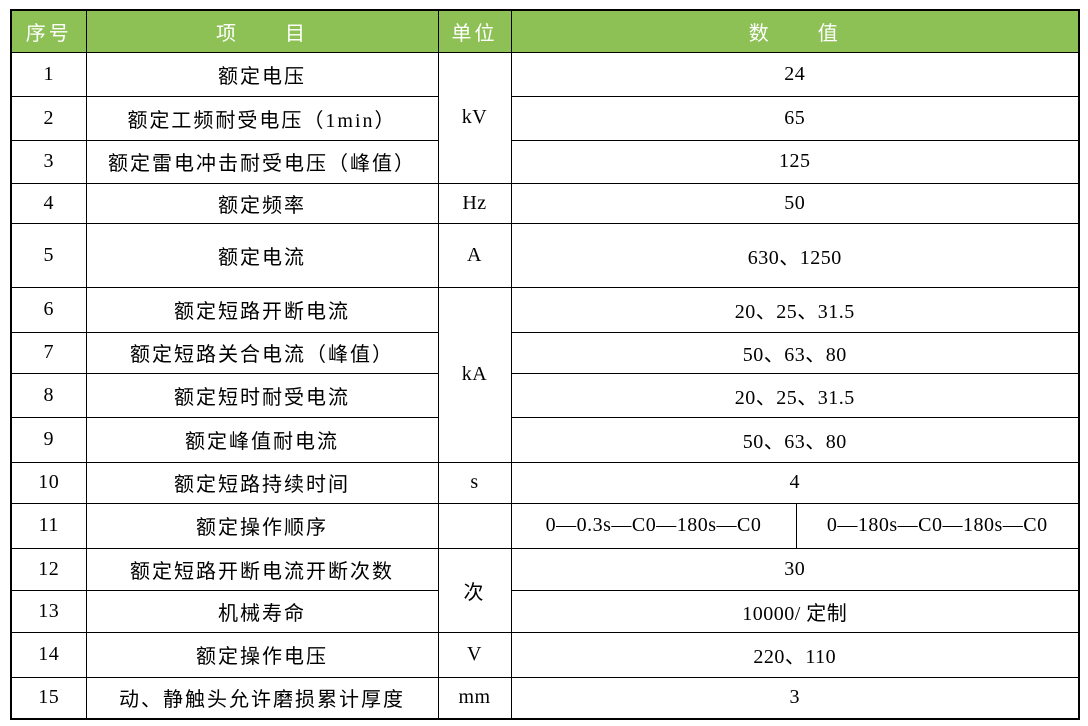 This screenshot has height=726, width=1088. I want to click on unit-cell: Hz, so click(474, 203).